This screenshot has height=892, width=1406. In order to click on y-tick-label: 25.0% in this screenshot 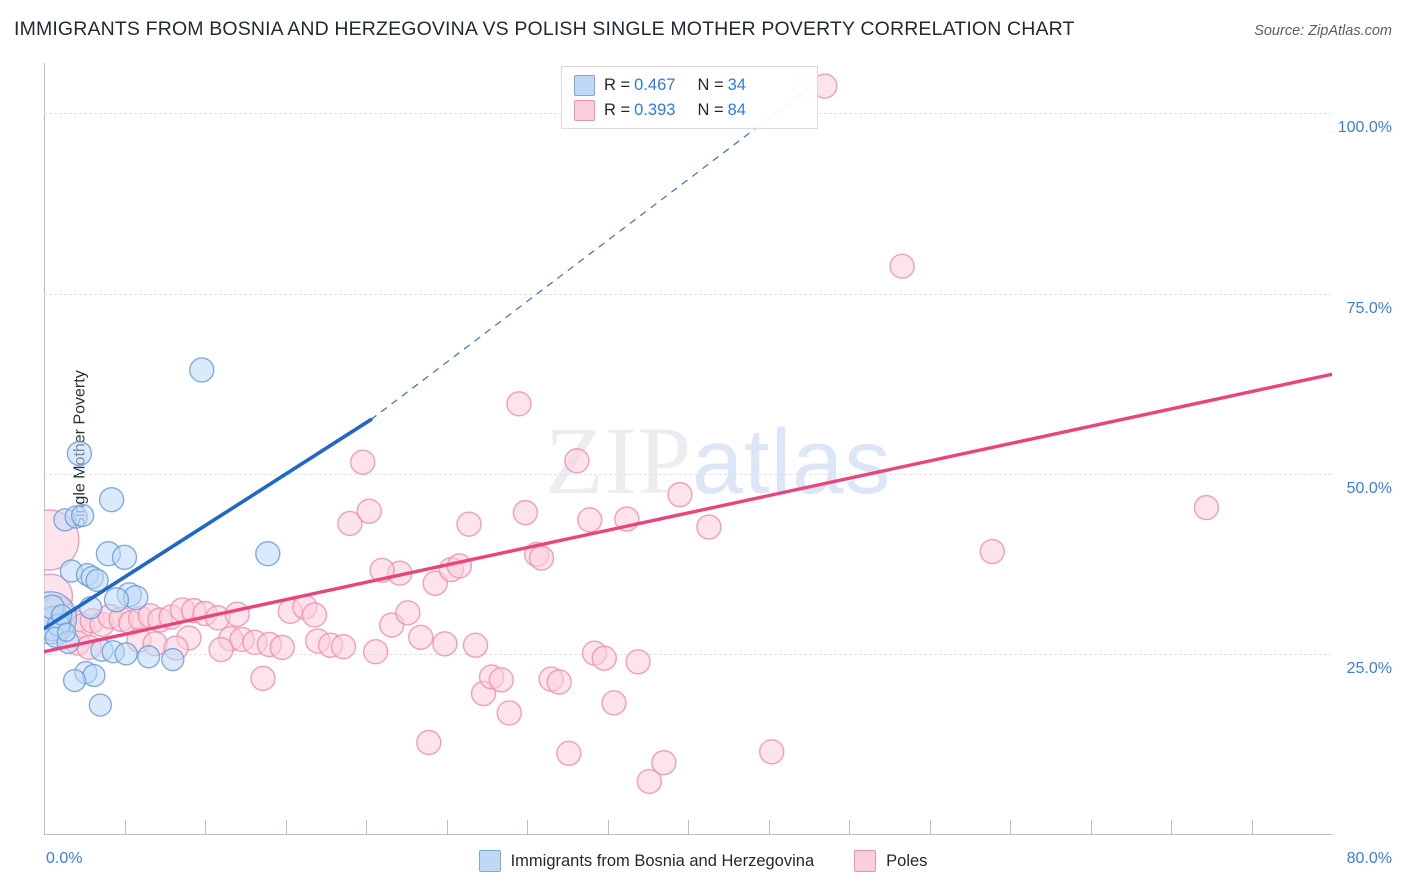, I will do `click(1369, 668)`.